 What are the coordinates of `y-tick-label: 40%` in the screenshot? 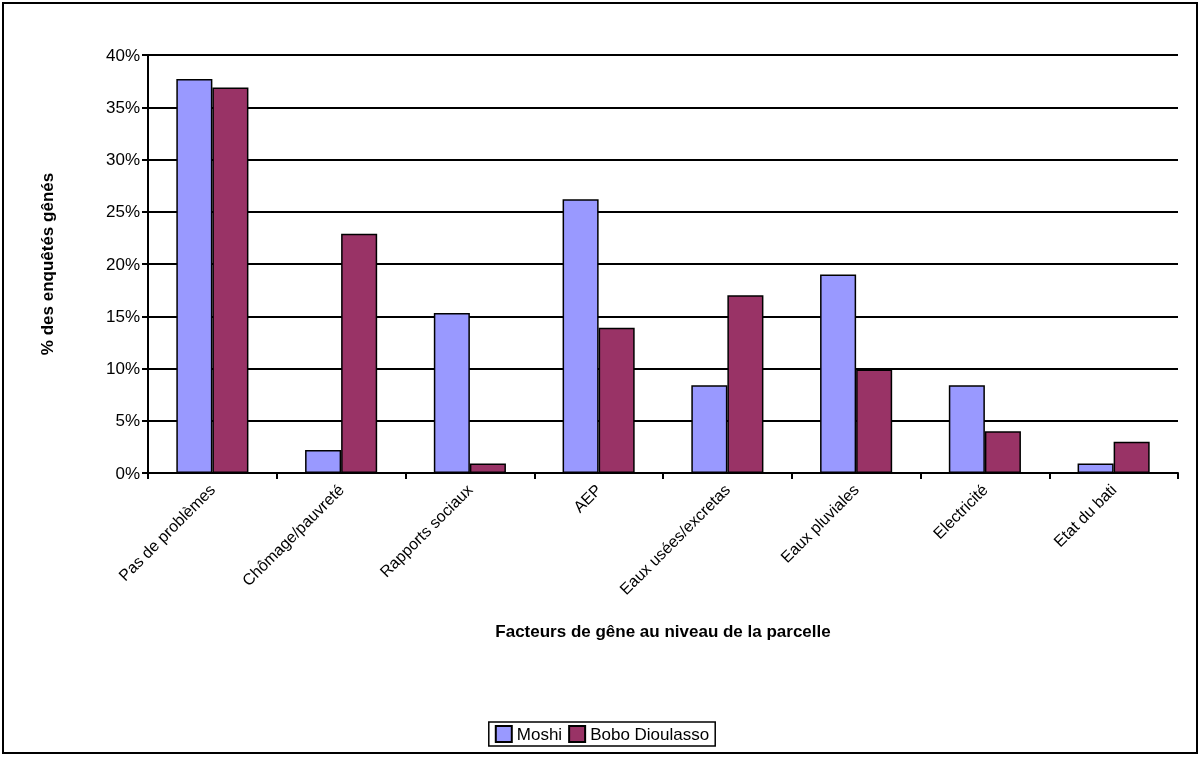 It's located at (122, 55).